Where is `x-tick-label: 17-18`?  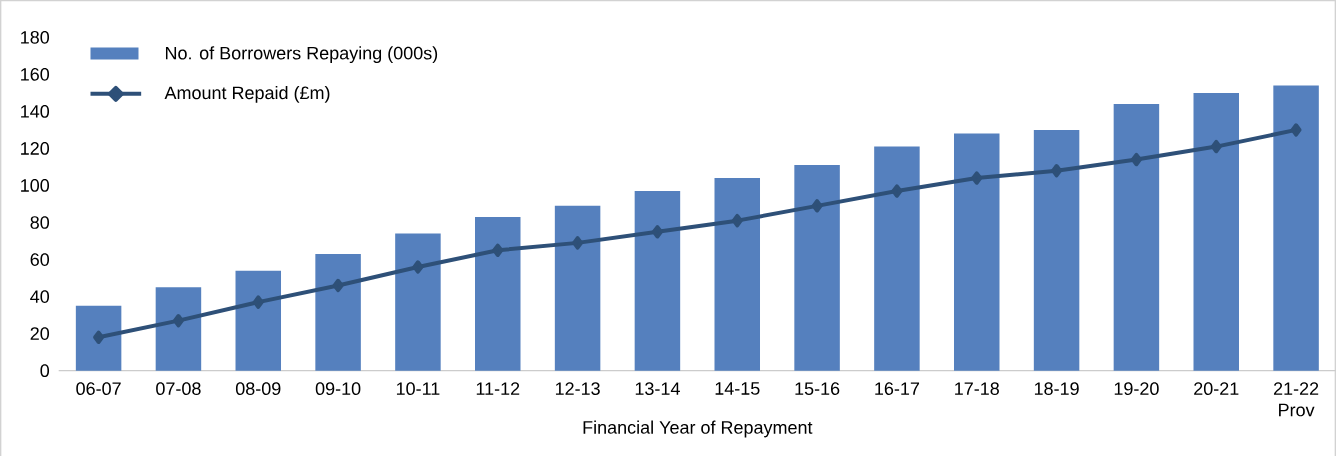
x-tick-label: 17-18 is located at coordinates (977, 388).